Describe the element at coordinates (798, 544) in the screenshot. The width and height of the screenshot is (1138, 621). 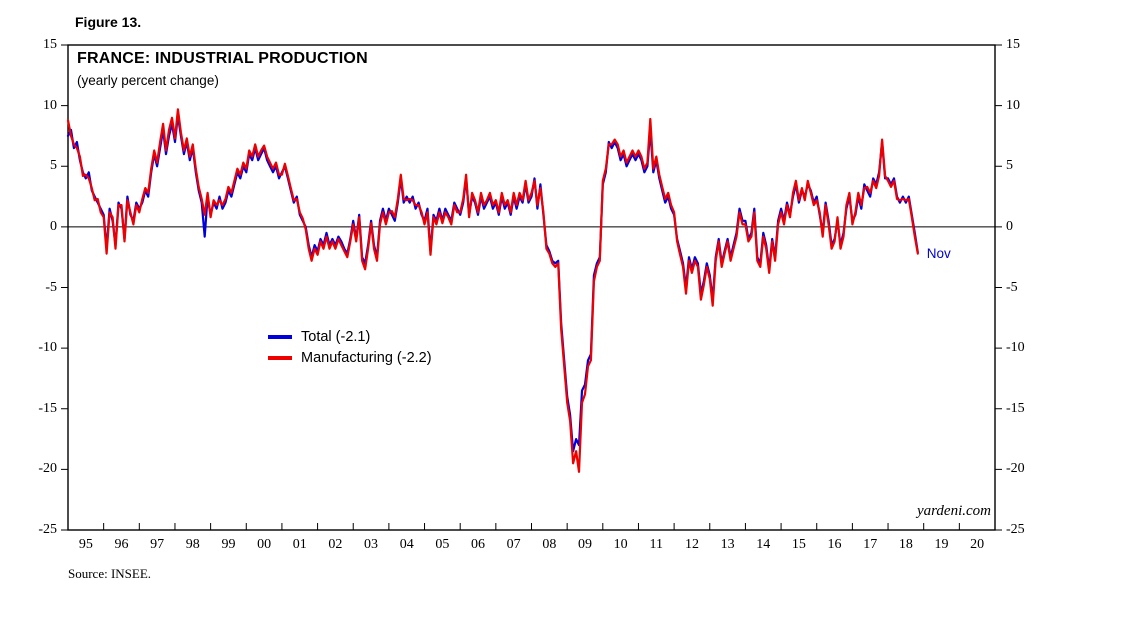
I see `x-tick-label: 15` at that location.